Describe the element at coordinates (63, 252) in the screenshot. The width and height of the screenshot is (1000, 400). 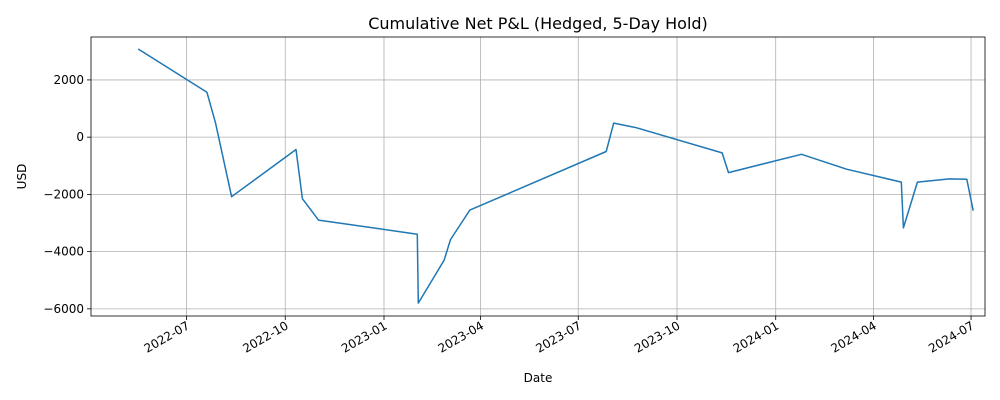
I see `y-tick-label: −4000` at that location.